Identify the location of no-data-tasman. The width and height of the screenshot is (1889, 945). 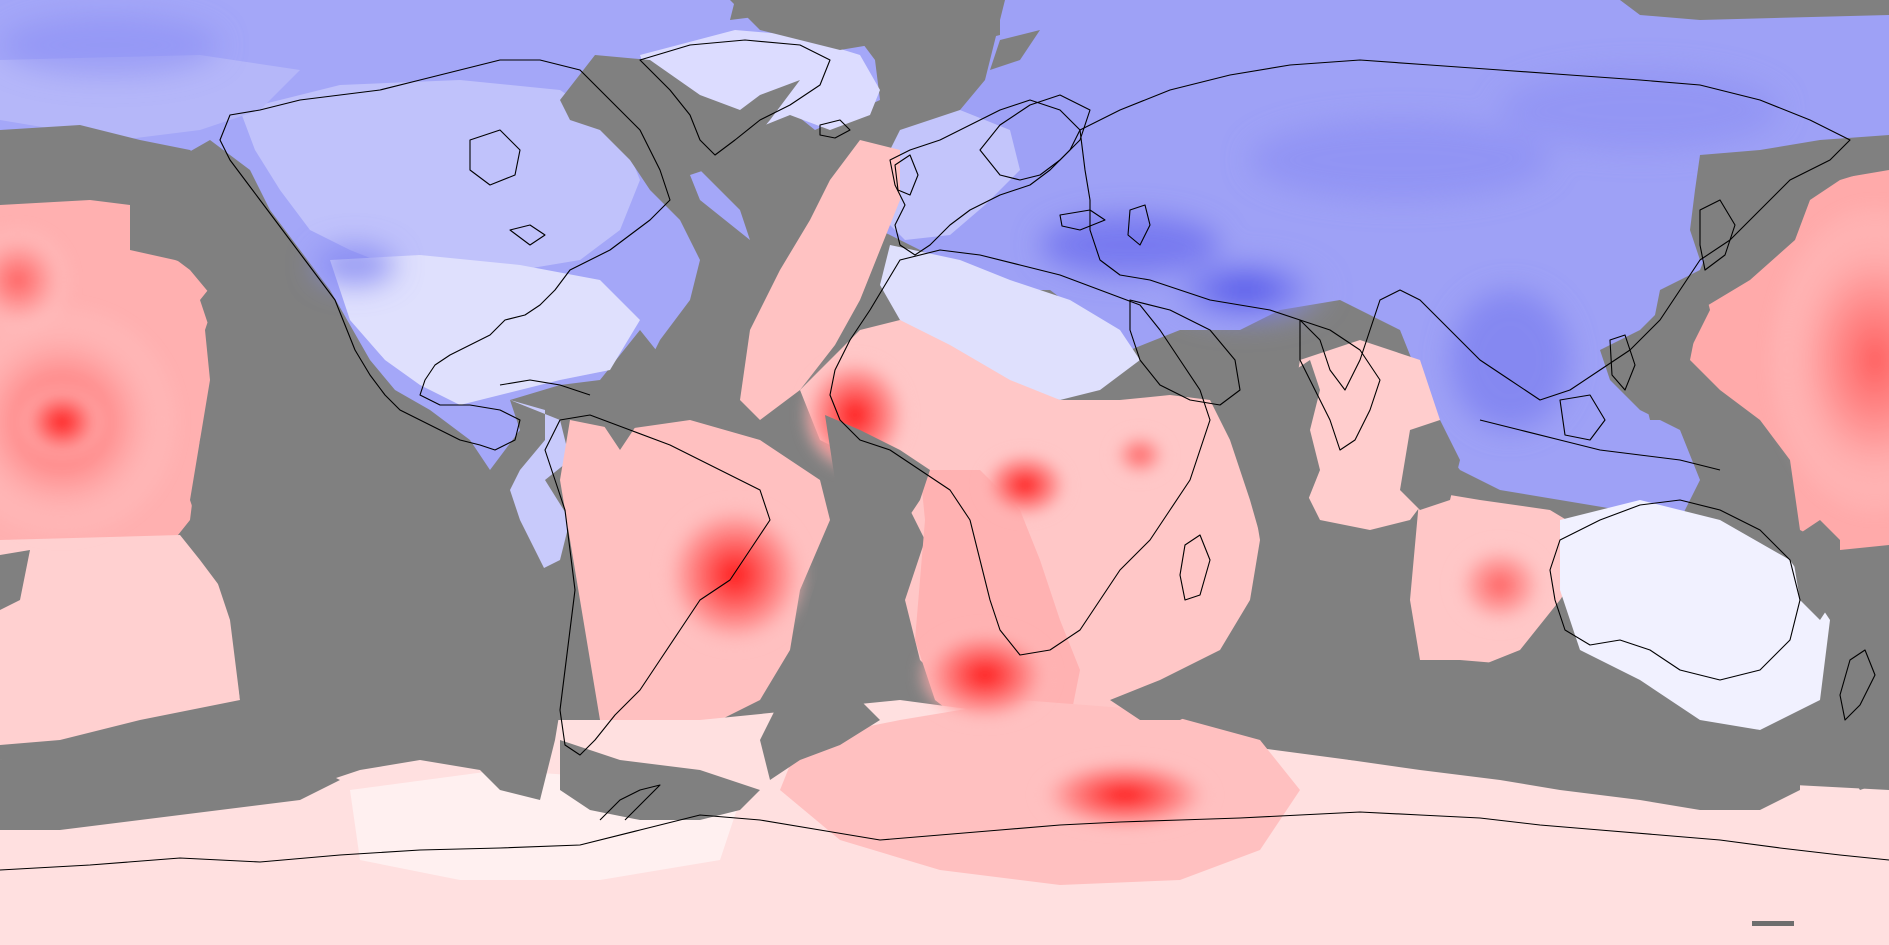
(1815, 570).